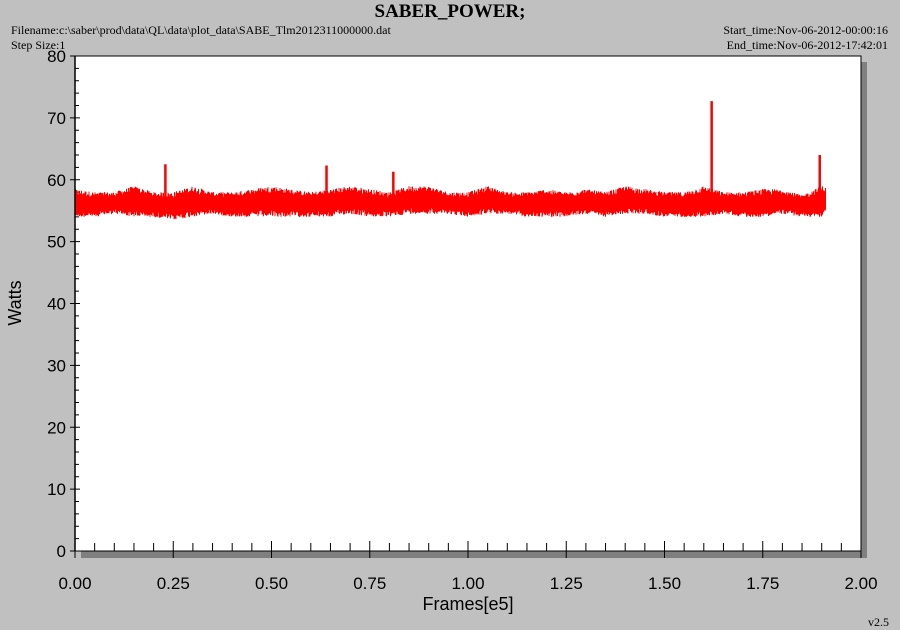  Describe the element at coordinates (38, 45) in the screenshot. I see `step-size-label: Step Size:1` at that location.